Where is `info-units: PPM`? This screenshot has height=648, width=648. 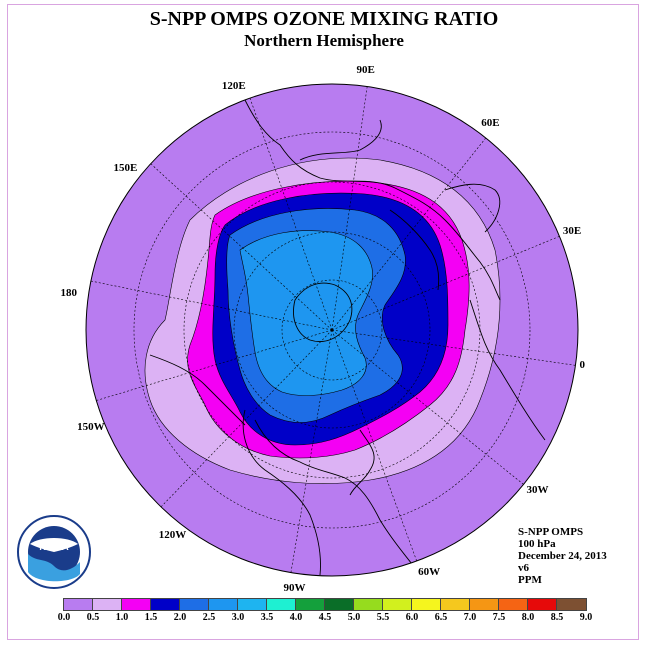
info-units: PPM is located at coordinates (530, 580).